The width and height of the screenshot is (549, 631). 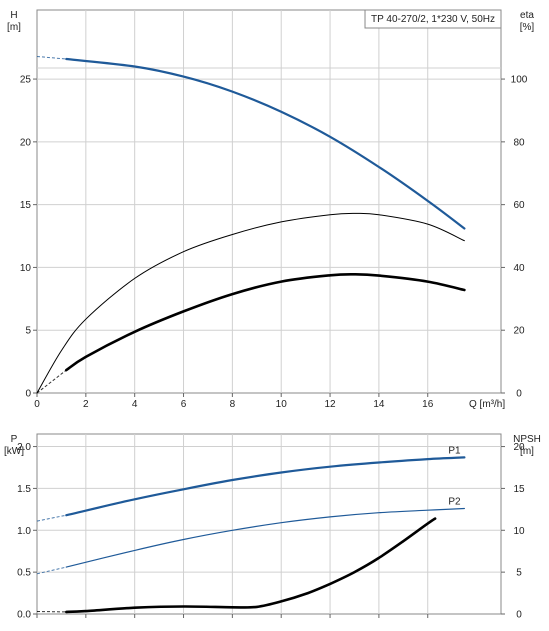 What do you see at coordinates (527, 15) in the screenshot?
I see `panel1-right-axis-name: eta` at bounding box center [527, 15].